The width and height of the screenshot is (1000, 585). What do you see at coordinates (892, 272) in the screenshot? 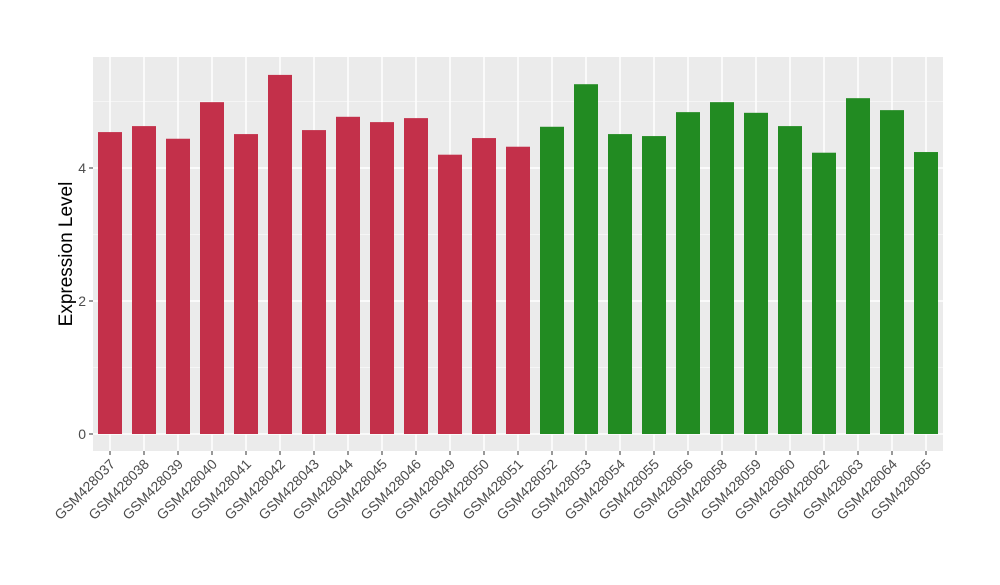
I see `bar-GSM428064` at bounding box center [892, 272].